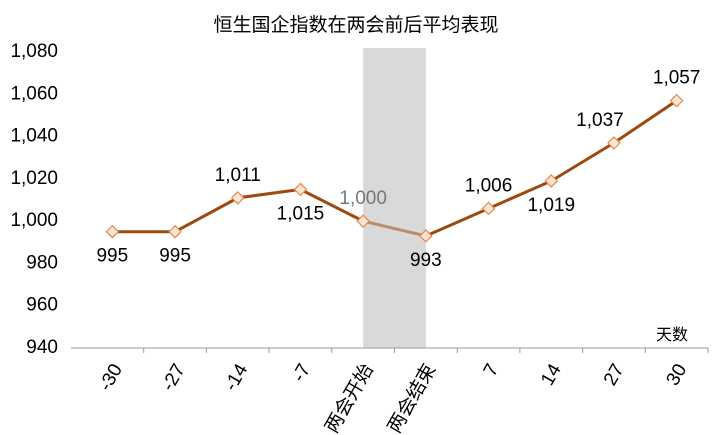 The width and height of the screenshot is (712, 435). Describe the element at coordinates (394, 198) in the screenshot. I see `highlight-band` at that location.